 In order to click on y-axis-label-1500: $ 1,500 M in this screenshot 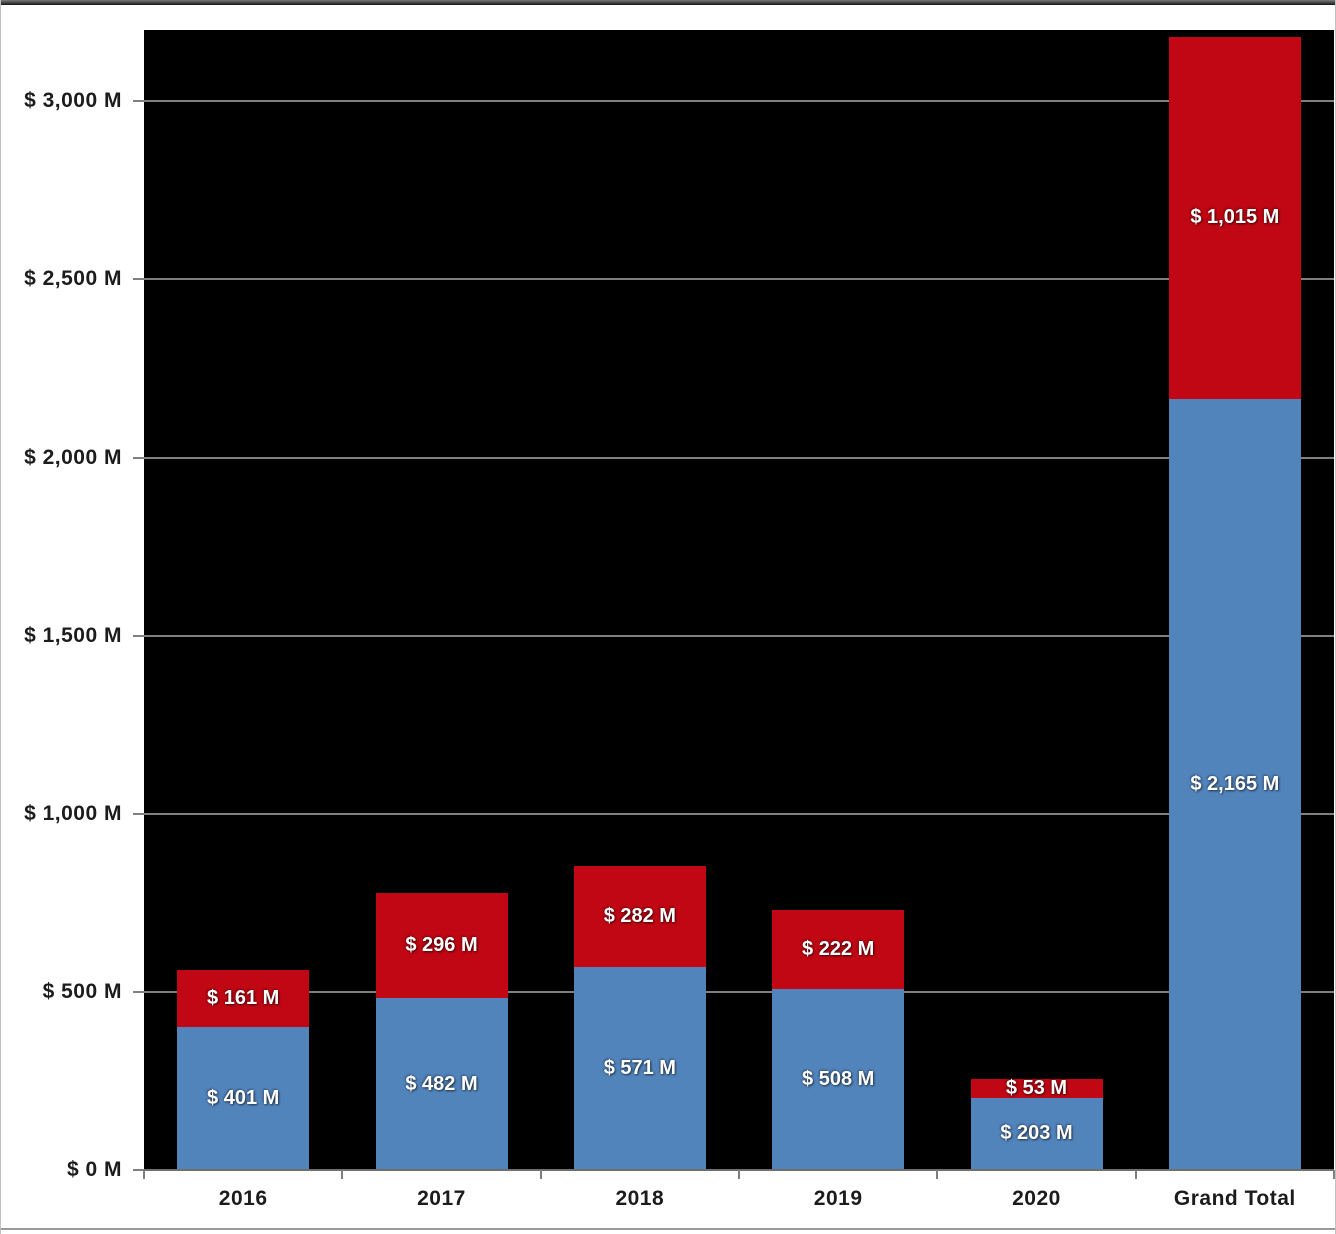, I will do `click(61, 636)`.